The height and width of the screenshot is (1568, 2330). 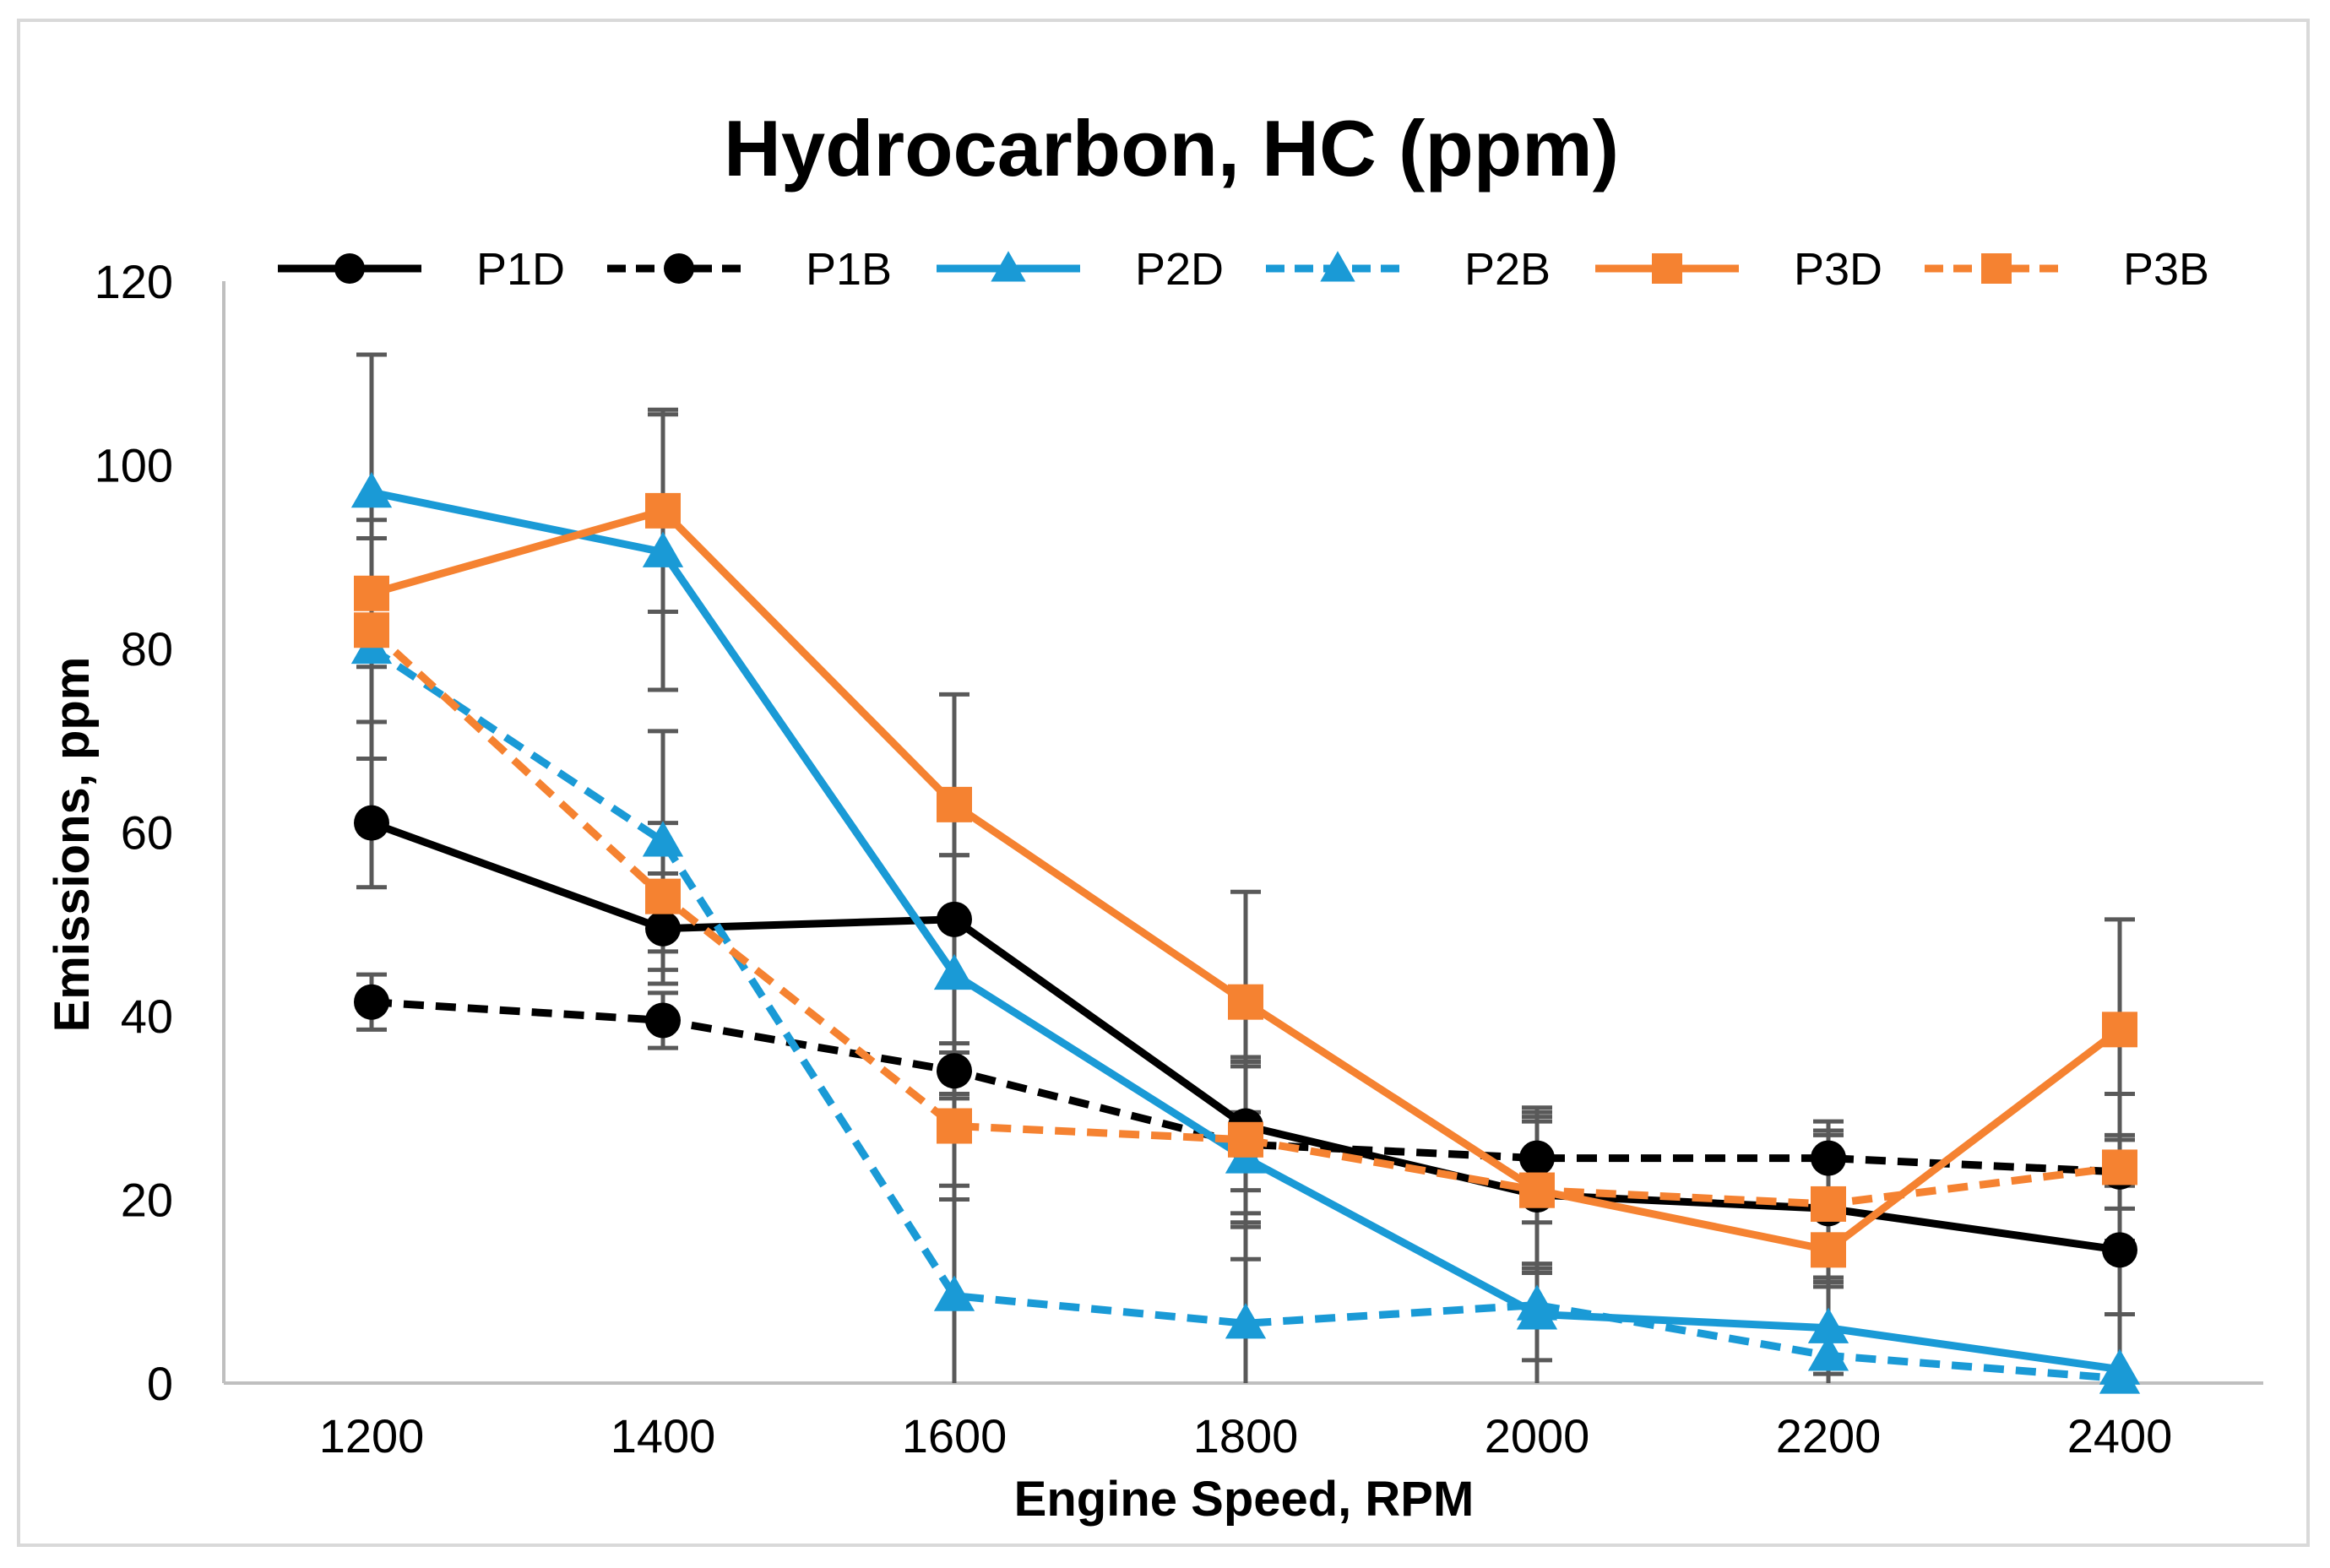 What do you see at coordinates (134, 465) in the screenshot?
I see `y-tick-label: 100` at bounding box center [134, 465].